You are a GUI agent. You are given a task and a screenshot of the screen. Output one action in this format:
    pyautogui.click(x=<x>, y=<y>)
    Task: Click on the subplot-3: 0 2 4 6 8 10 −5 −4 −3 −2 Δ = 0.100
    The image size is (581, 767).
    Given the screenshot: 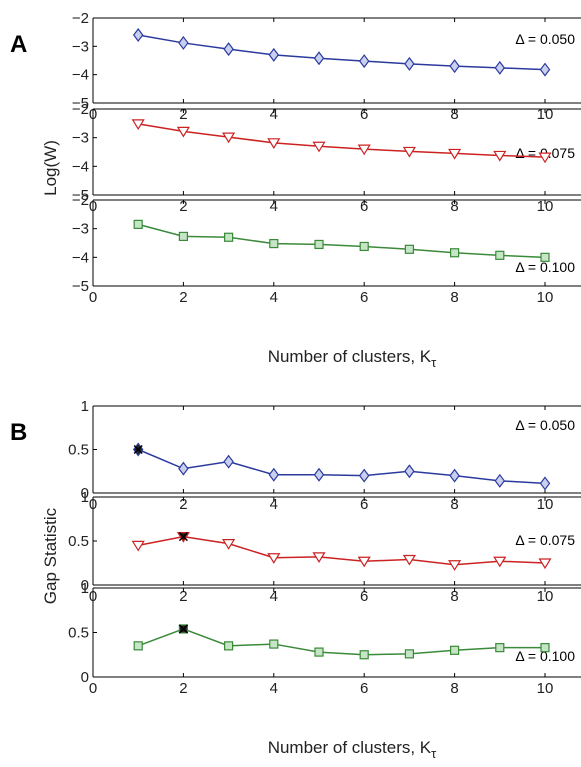 What is the action you would take?
    pyautogui.click(x=326, y=249)
    